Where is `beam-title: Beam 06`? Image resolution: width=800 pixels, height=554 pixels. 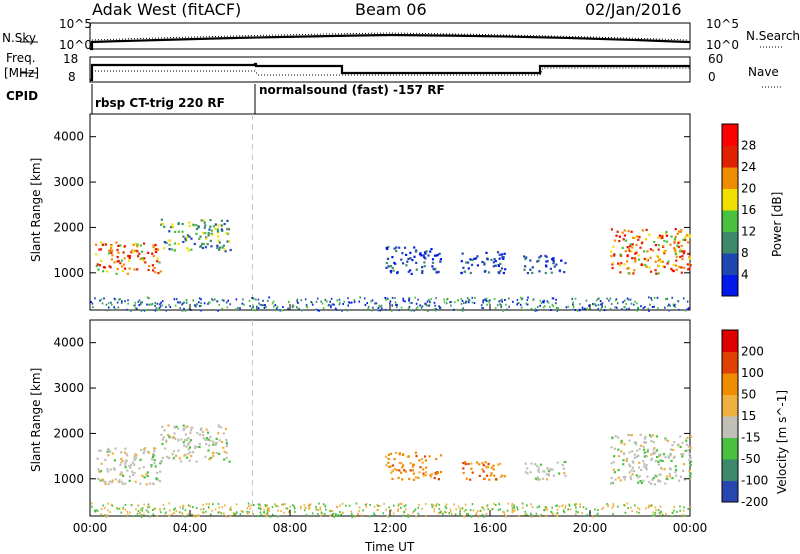
beam-title: Beam 06 is located at coordinates (391, 9).